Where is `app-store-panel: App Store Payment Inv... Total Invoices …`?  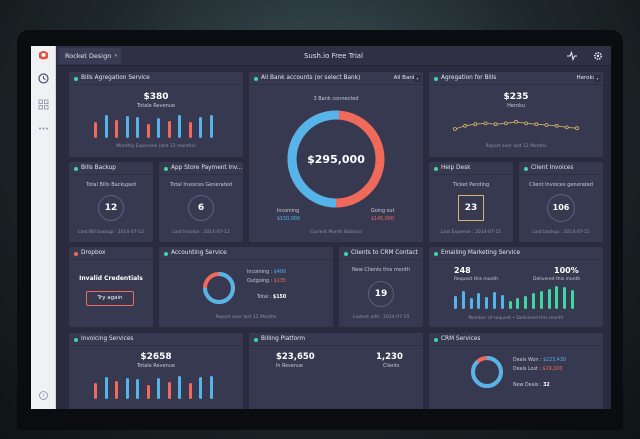
app-store-panel: App Store Payment Inv... Total Invoices … is located at coordinates (201, 202).